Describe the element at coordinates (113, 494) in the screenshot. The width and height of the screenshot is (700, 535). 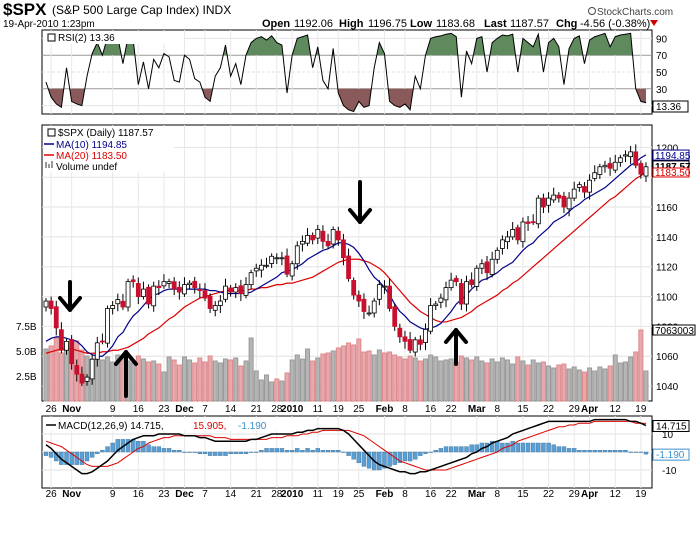
I see `x-tick-label: 9` at that location.